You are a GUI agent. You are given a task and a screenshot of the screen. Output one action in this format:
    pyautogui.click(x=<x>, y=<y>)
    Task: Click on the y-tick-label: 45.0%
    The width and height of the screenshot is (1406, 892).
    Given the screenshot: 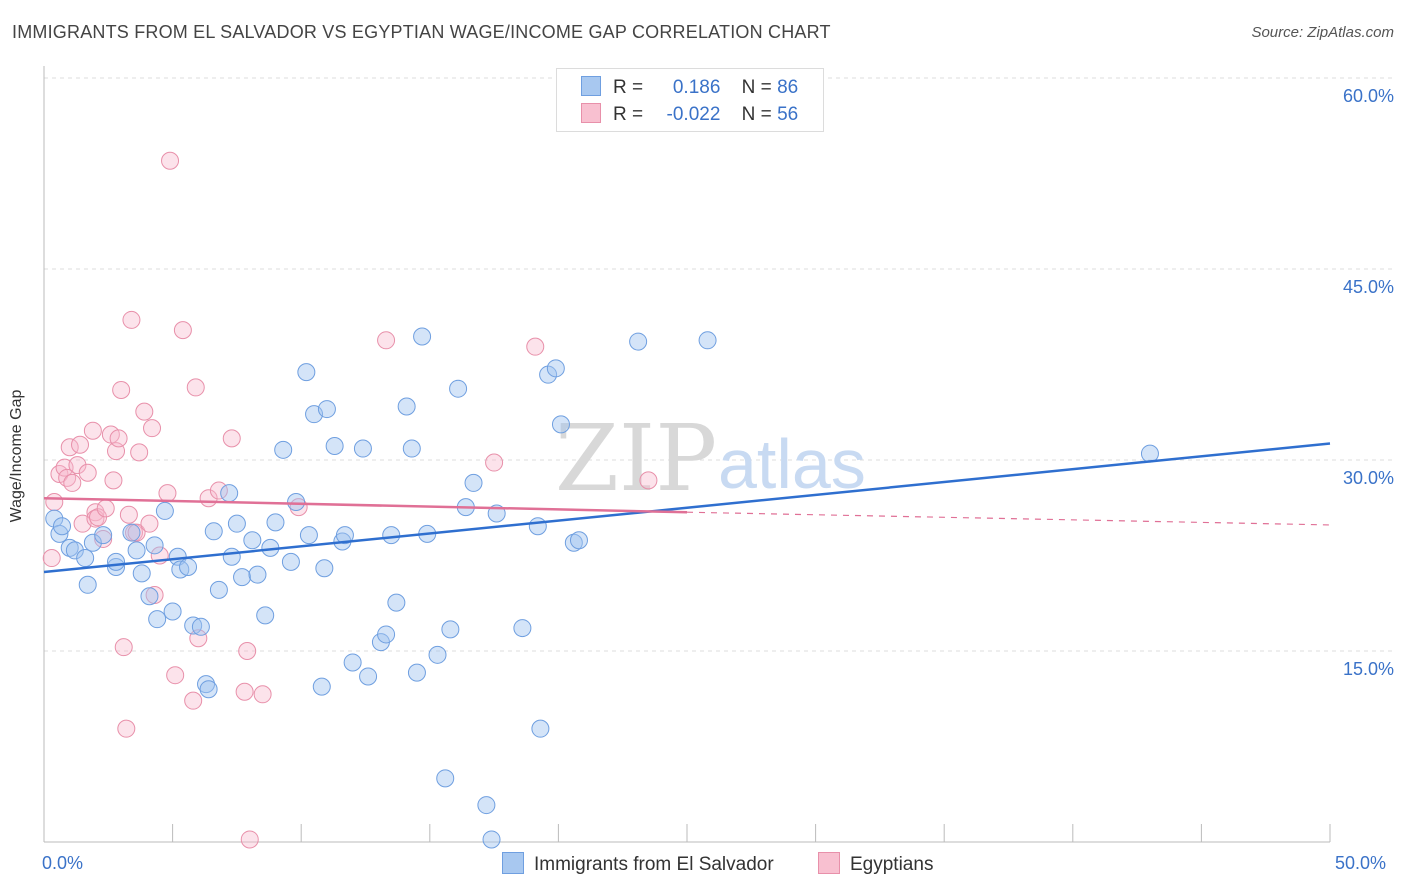 What is the action you would take?
    pyautogui.click(x=1368, y=287)
    